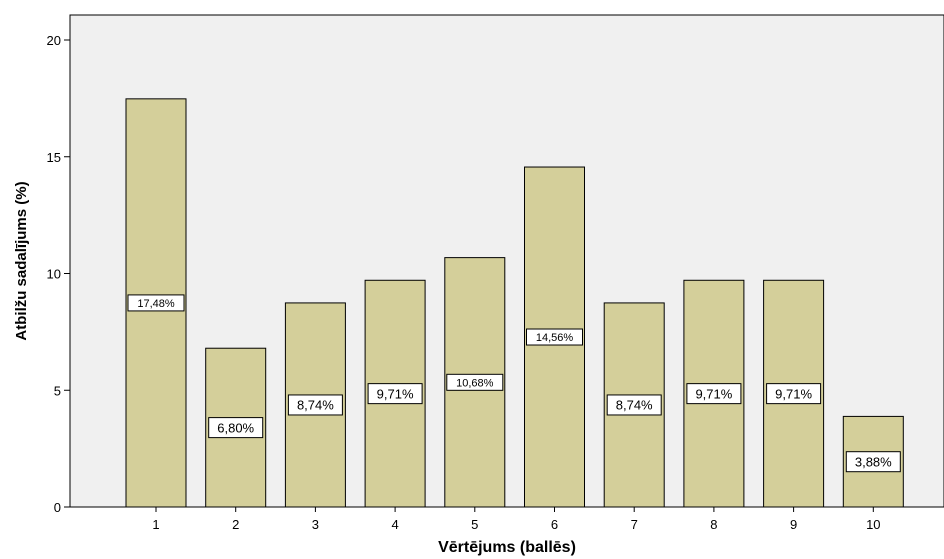 The image size is (944, 559). What do you see at coordinates (315, 524) in the screenshot?
I see `x-tick-label: 3` at bounding box center [315, 524].